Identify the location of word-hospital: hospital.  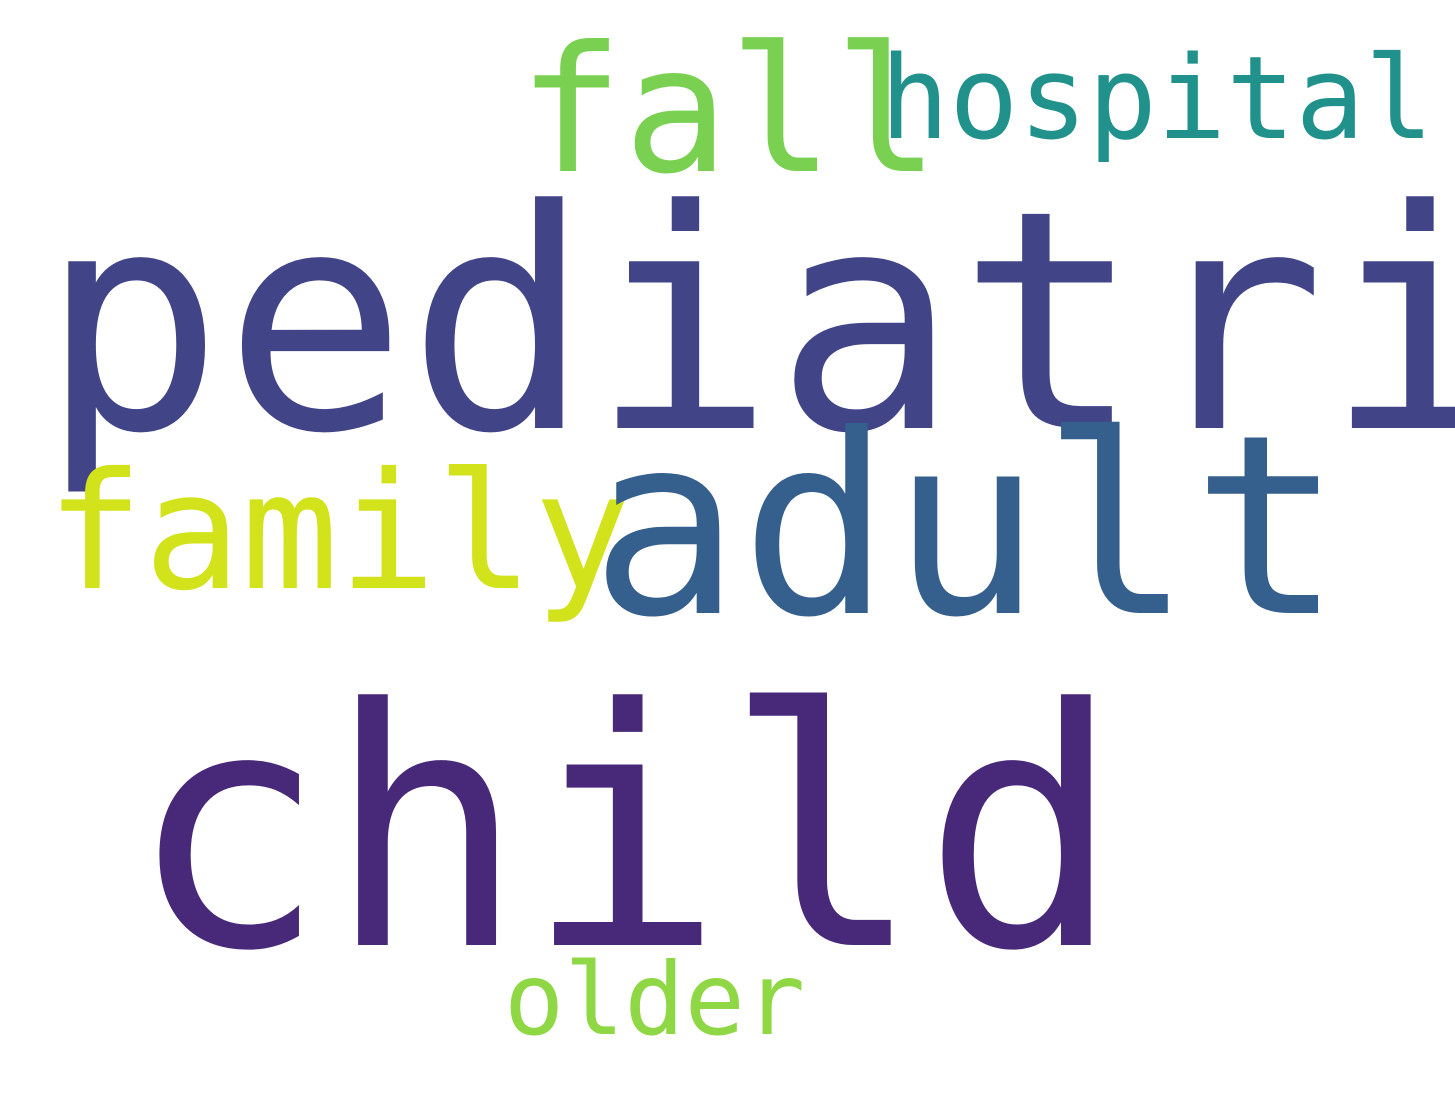
(1157, 99).